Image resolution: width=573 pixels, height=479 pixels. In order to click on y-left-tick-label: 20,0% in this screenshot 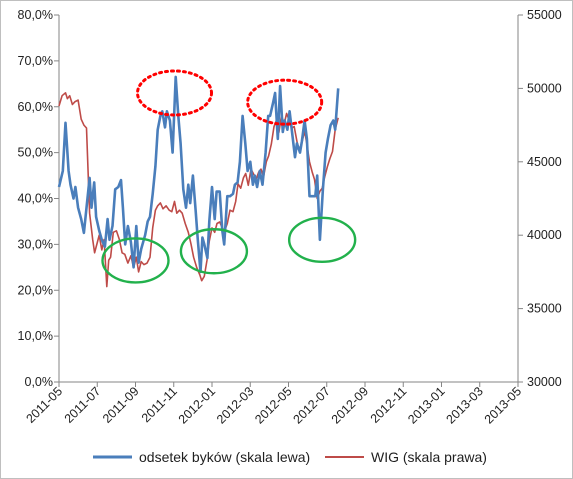, I will do `click(35, 290)`.